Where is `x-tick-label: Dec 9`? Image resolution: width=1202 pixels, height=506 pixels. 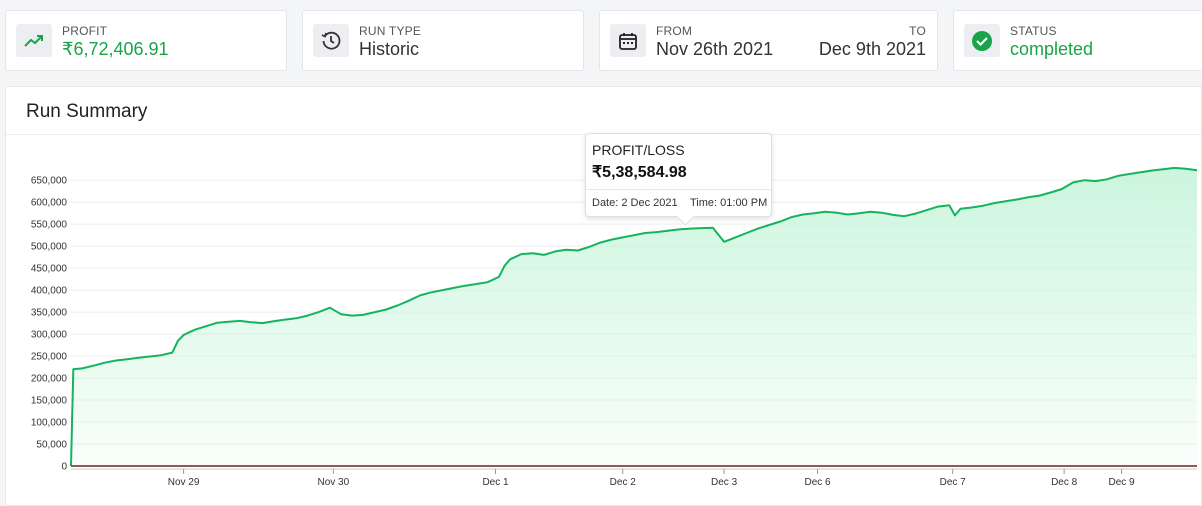 x-tick-label: Dec 9 is located at coordinates (1121, 482).